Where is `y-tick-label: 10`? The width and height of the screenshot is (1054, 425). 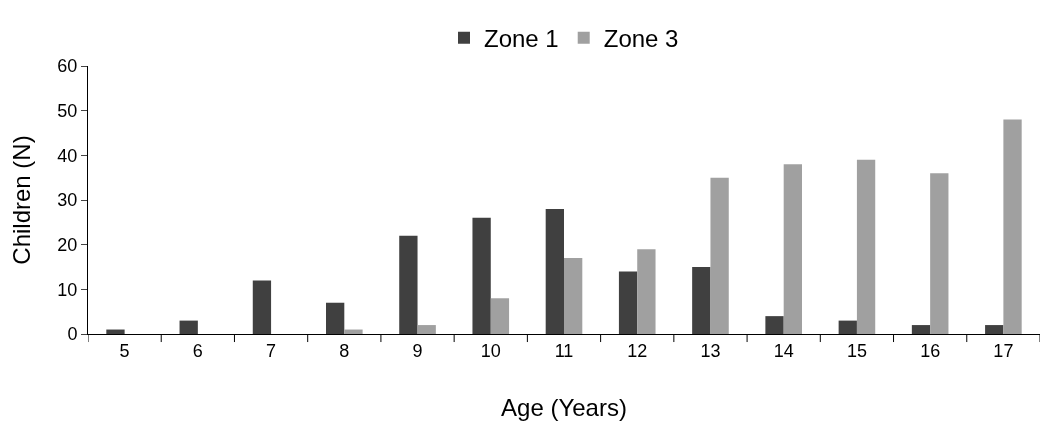 y-tick-label: 10 is located at coordinates (67, 289).